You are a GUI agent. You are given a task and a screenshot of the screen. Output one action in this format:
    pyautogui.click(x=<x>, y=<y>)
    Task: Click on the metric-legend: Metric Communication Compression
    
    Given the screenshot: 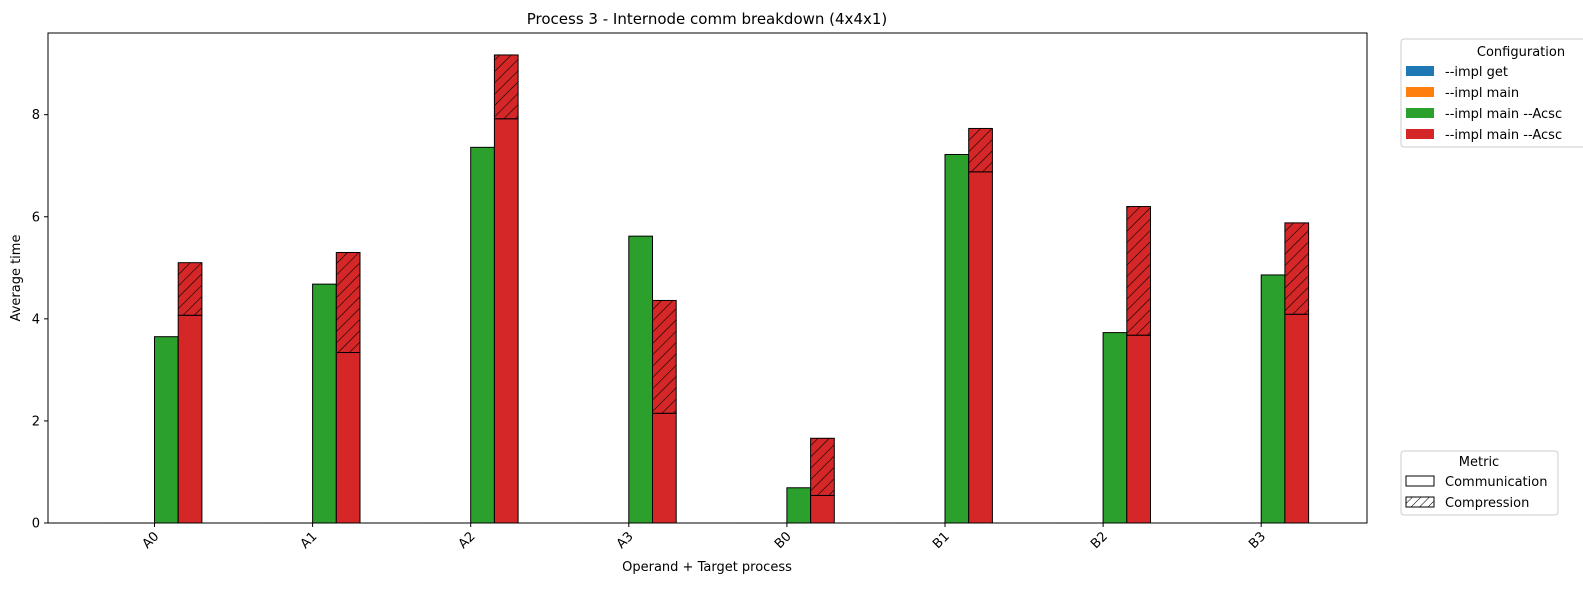 What is the action you would take?
    pyautogui.click(x=1479, y=483)
    